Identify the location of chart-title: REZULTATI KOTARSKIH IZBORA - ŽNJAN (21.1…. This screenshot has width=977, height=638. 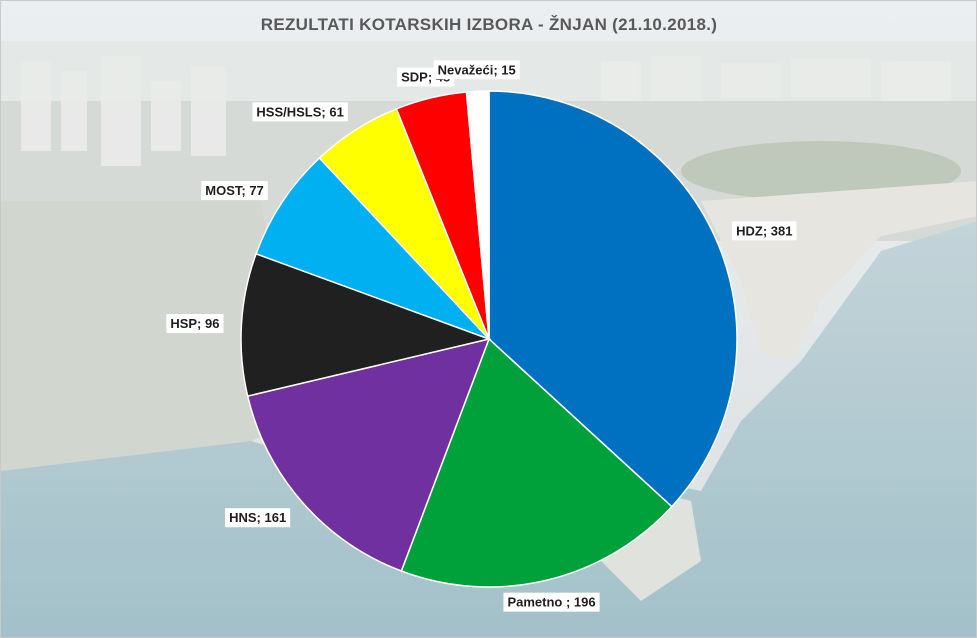
(489, 24).